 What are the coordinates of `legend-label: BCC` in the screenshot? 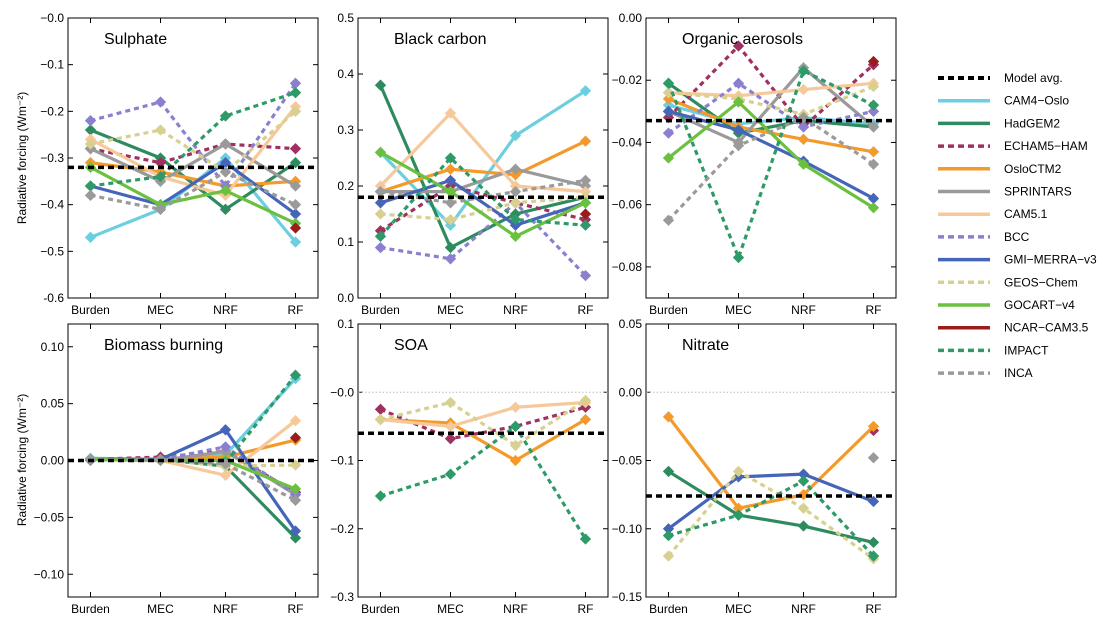 It's located at (1017, 237).